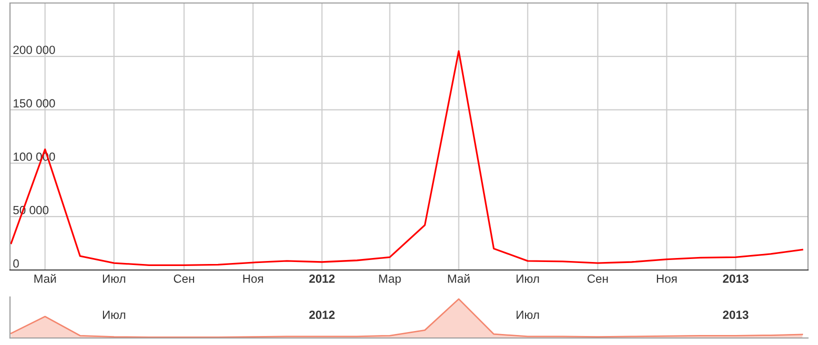 The image size is (818, 345). What do you see at coordinates (34, 50) in the screenshot?
I see `y-tick-label: 200 000` at bounding box center [34, 50].